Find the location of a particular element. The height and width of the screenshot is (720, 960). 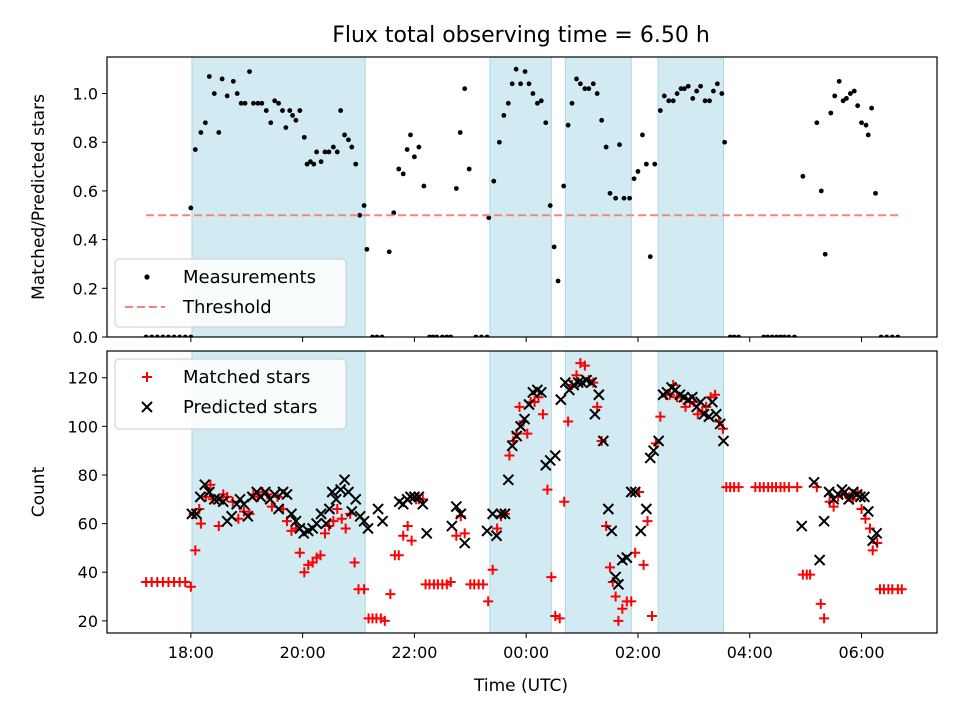

y-tick-label: 80 is located at coordinates (88, 475).